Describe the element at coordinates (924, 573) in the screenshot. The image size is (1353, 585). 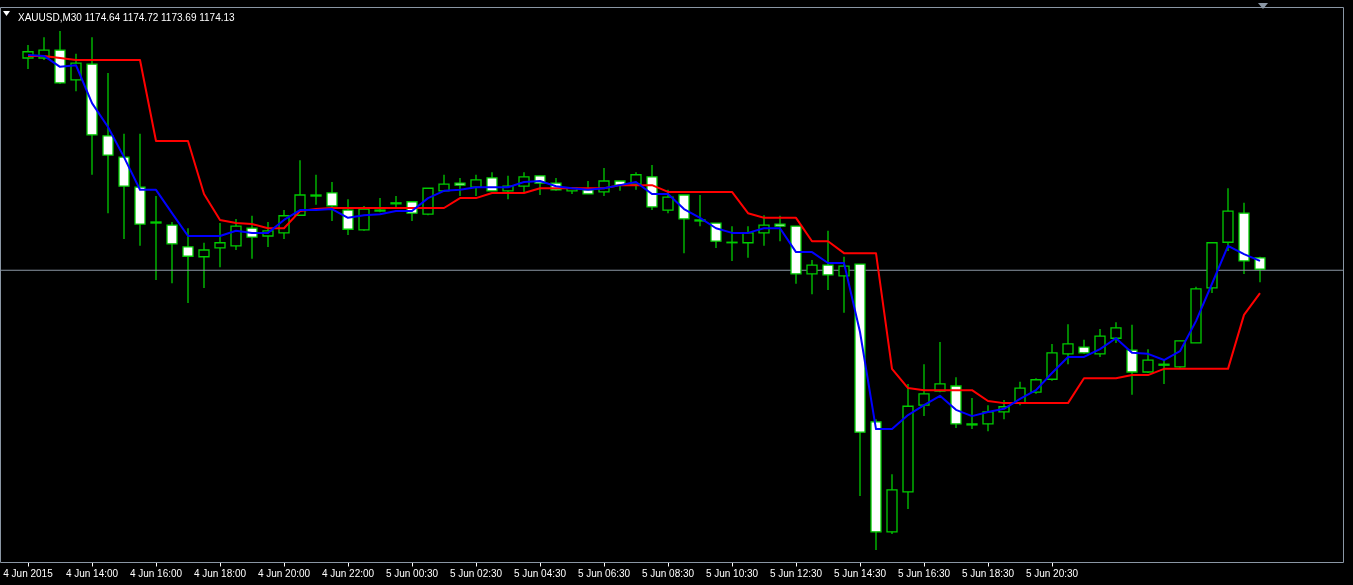
I see `x-tick-label: 5 Jun 16:30` at that location.